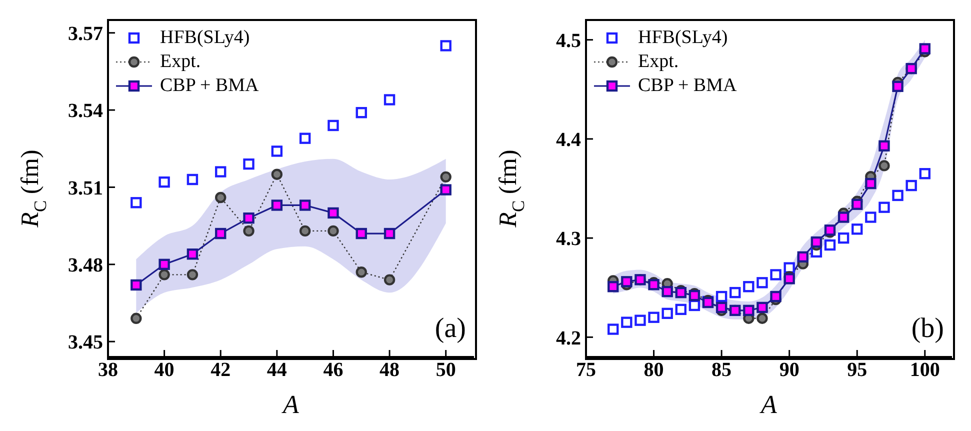  Describe the element at coordinates (276, 370) in the screenshot. I see `x-tick-label: 44` at that location.